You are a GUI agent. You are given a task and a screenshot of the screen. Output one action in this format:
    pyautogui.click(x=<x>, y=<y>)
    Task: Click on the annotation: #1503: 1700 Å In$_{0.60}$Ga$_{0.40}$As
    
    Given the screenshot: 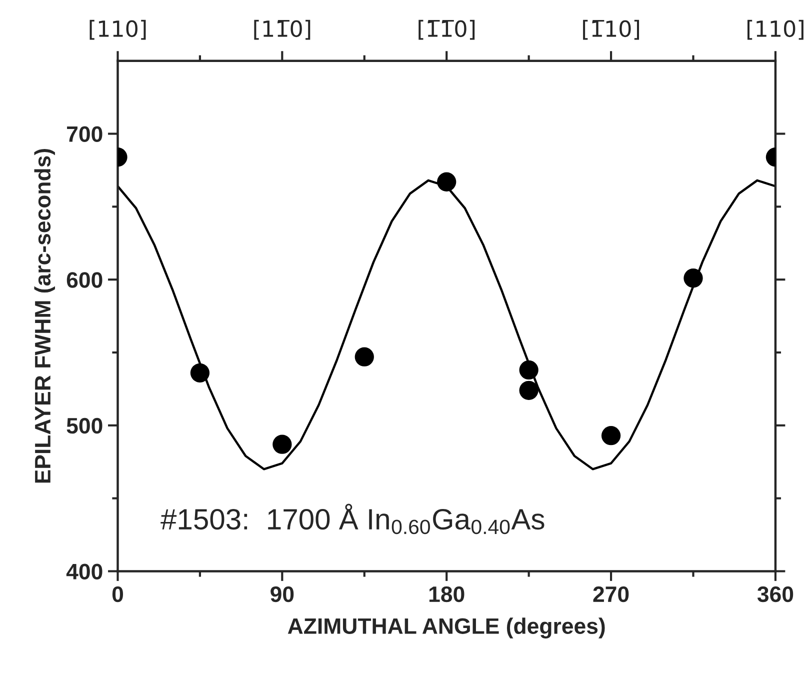 What is the action you would take?
    pyautogui.click(x=352, y=519)
    